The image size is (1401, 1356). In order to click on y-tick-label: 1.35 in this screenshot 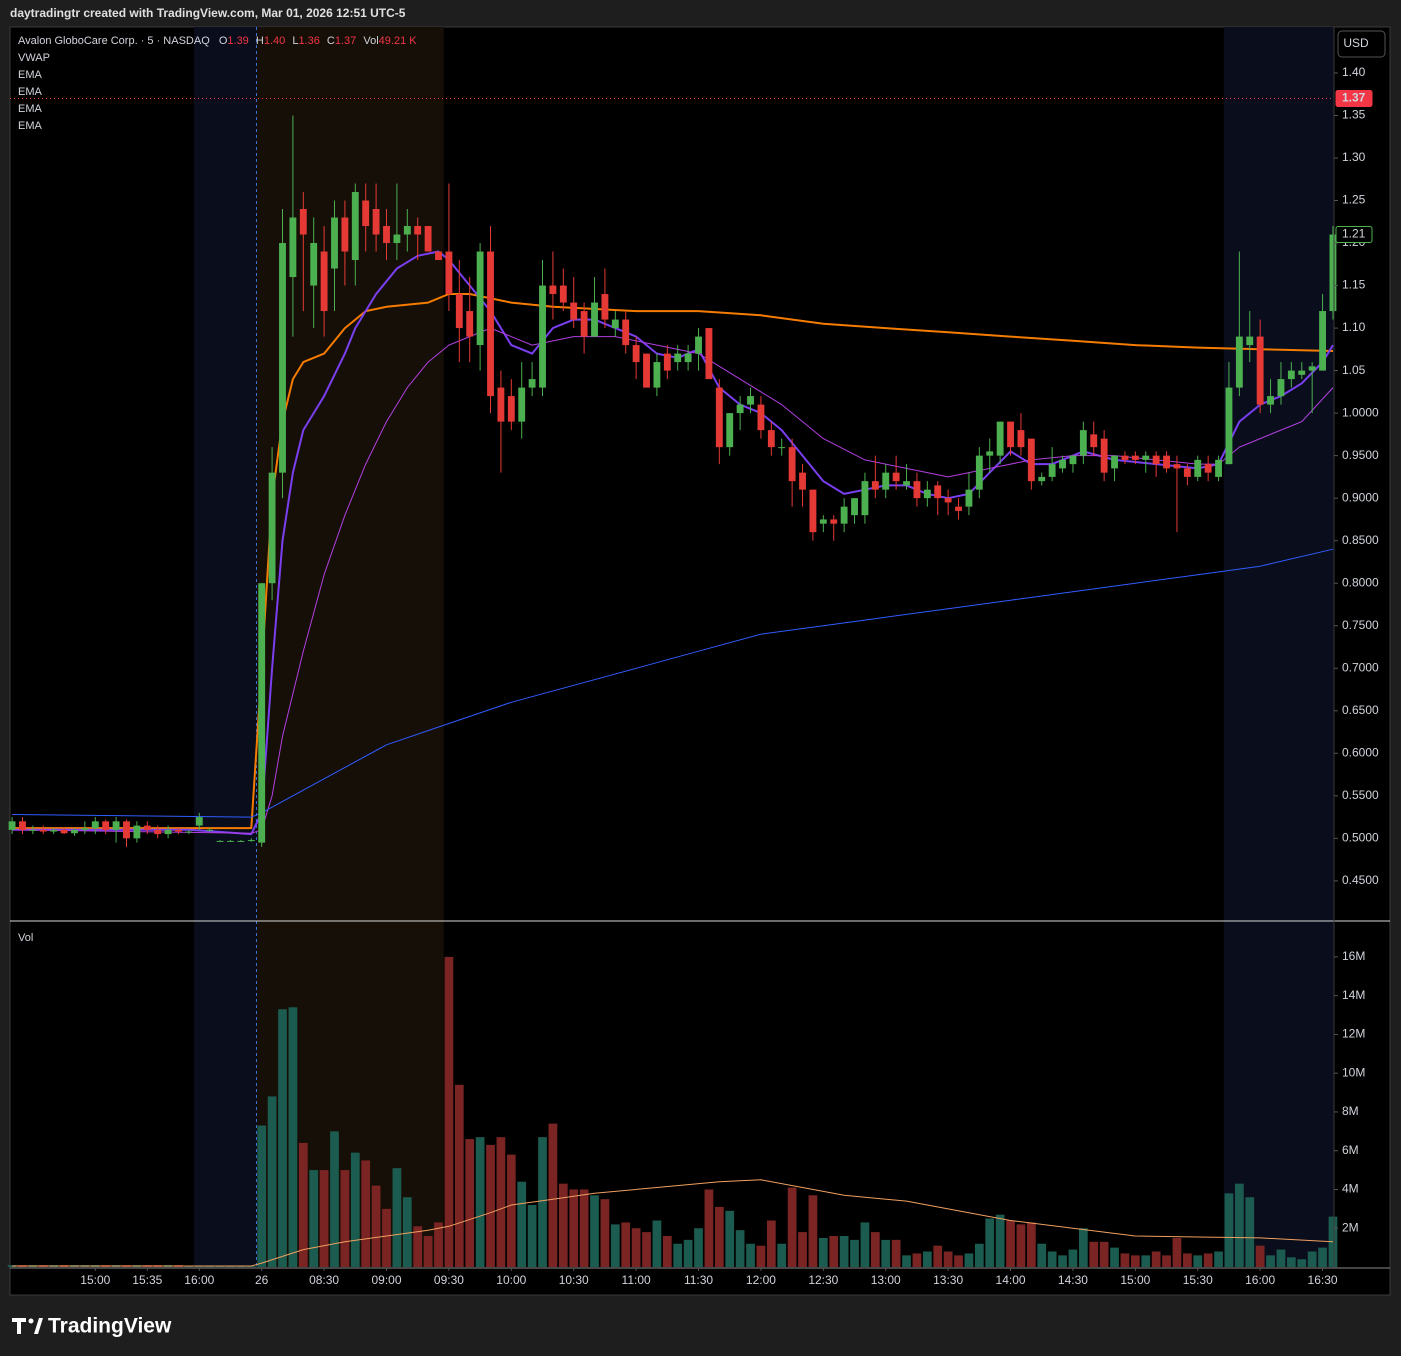, I will do `click(1354, 115)`.